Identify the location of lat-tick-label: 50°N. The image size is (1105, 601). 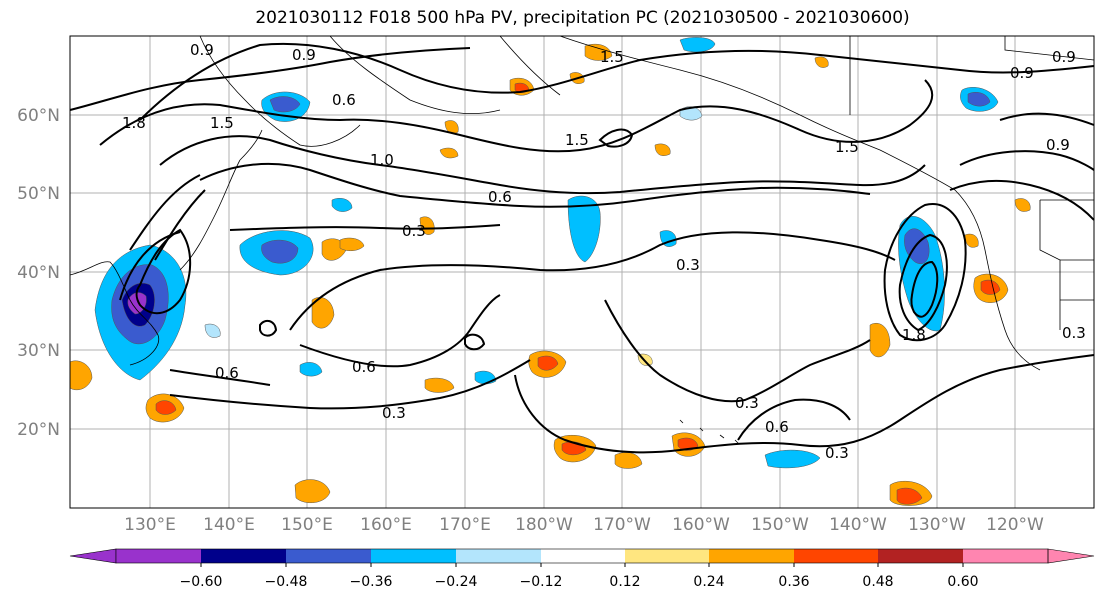
(38, 194).